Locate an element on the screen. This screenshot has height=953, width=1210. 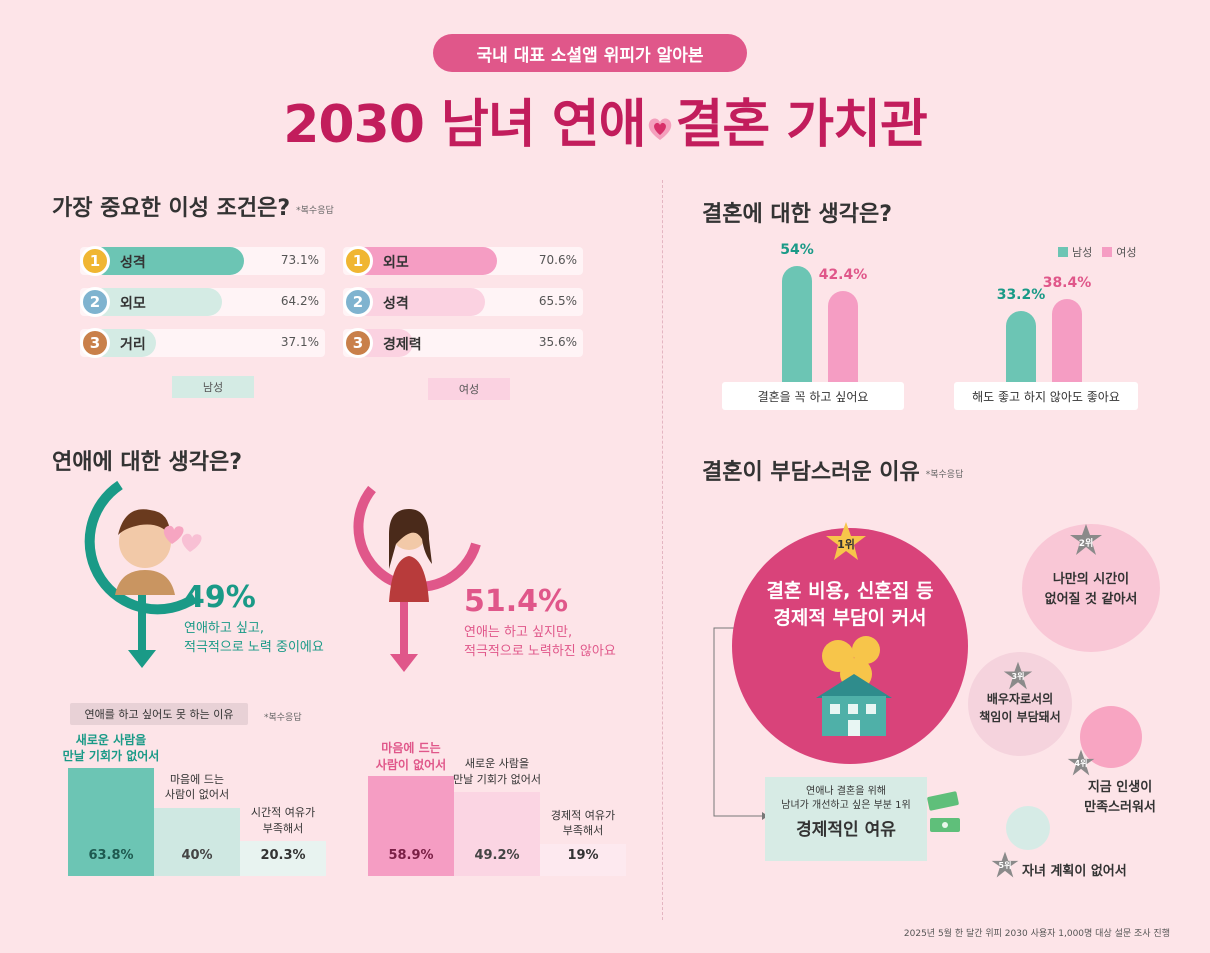
rank-value: 64.2% is located at coordinates (299, 301).